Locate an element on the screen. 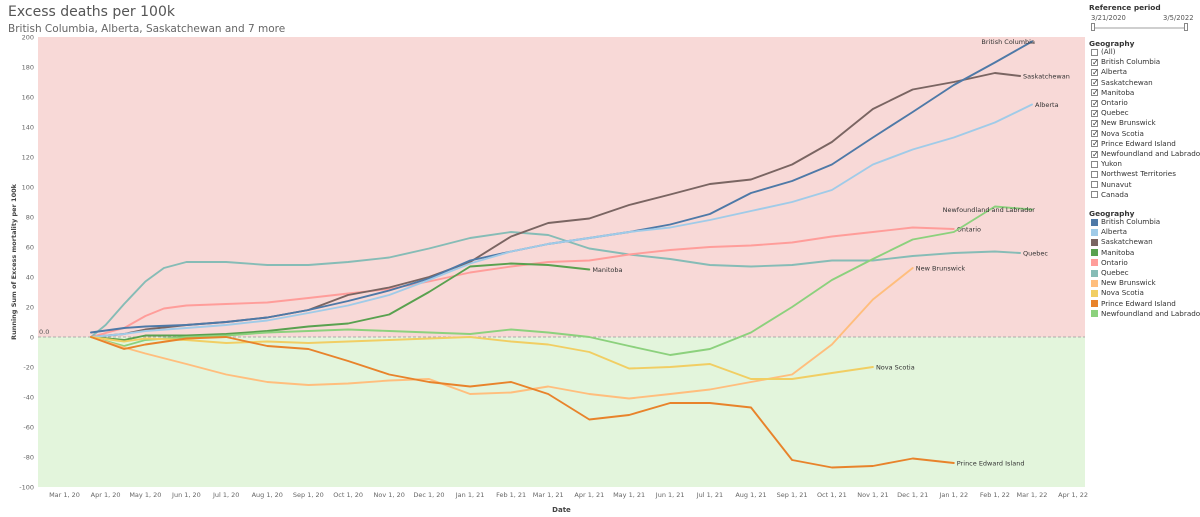 The image size is (1200, 517). reference-period-end-handle is located at coordinates (1186, 27).